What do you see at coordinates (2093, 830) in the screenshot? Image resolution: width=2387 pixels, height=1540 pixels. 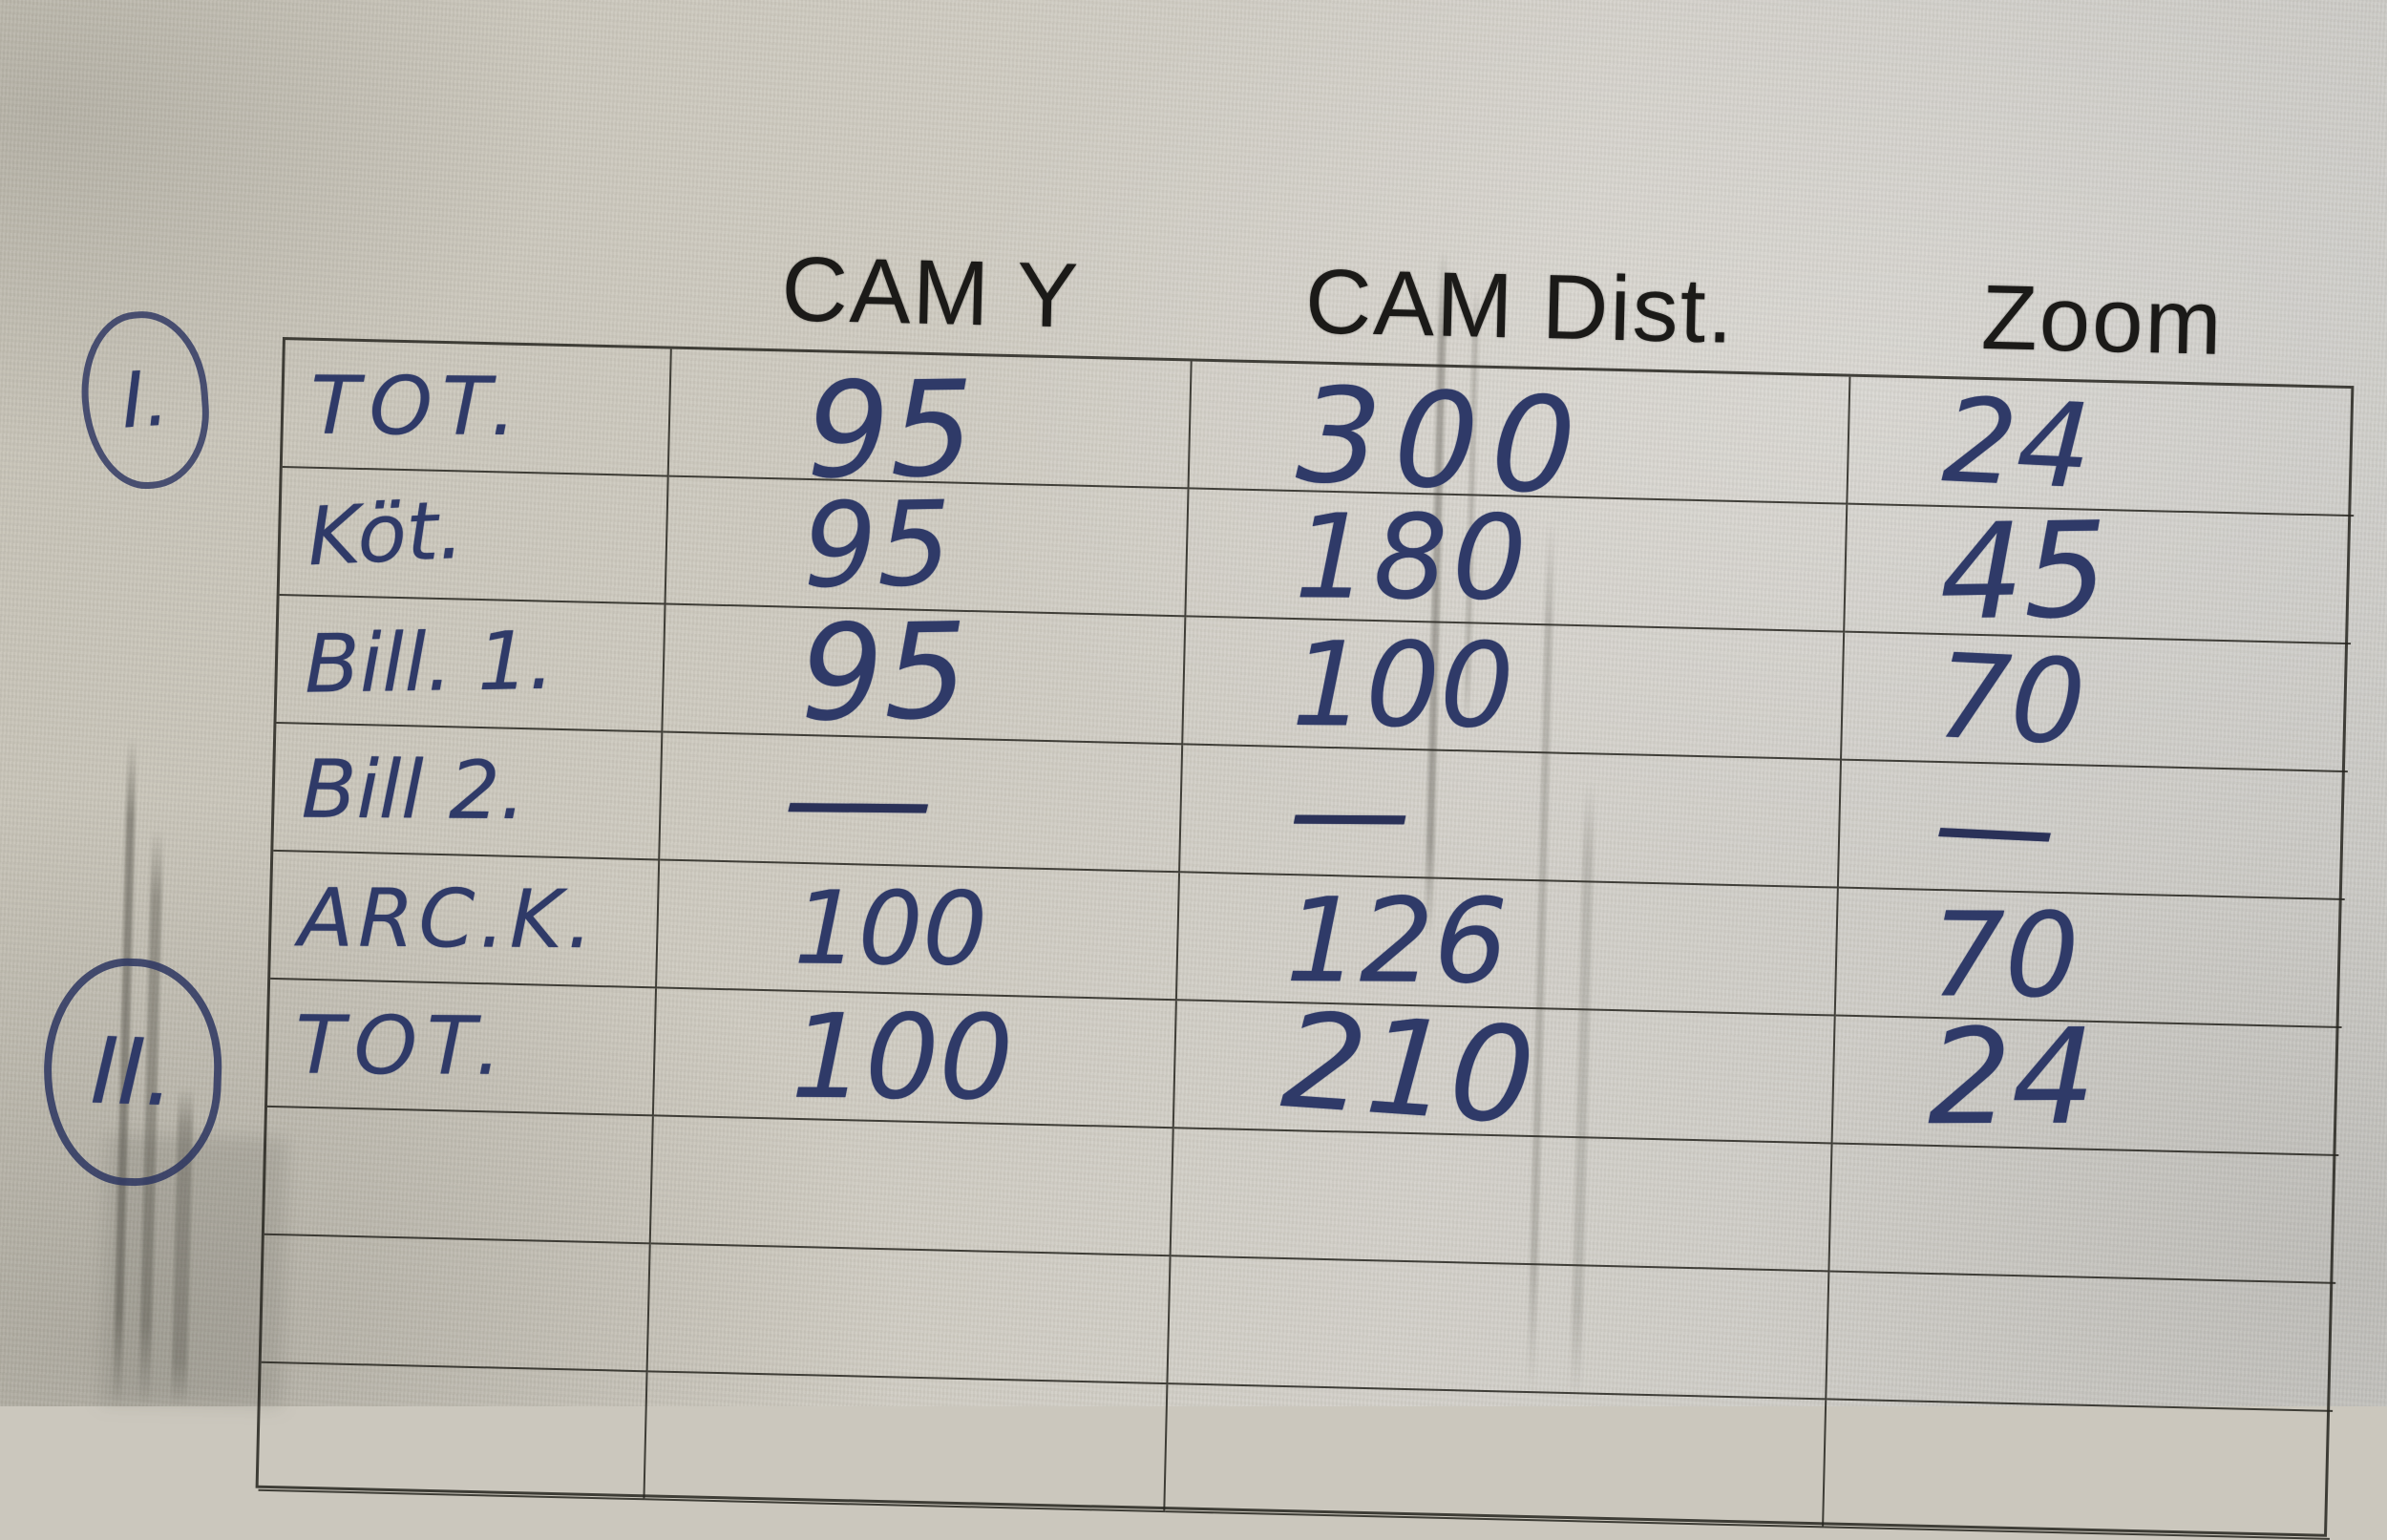 I see `zoom-cell: —` at bounding box center [2093, 830].